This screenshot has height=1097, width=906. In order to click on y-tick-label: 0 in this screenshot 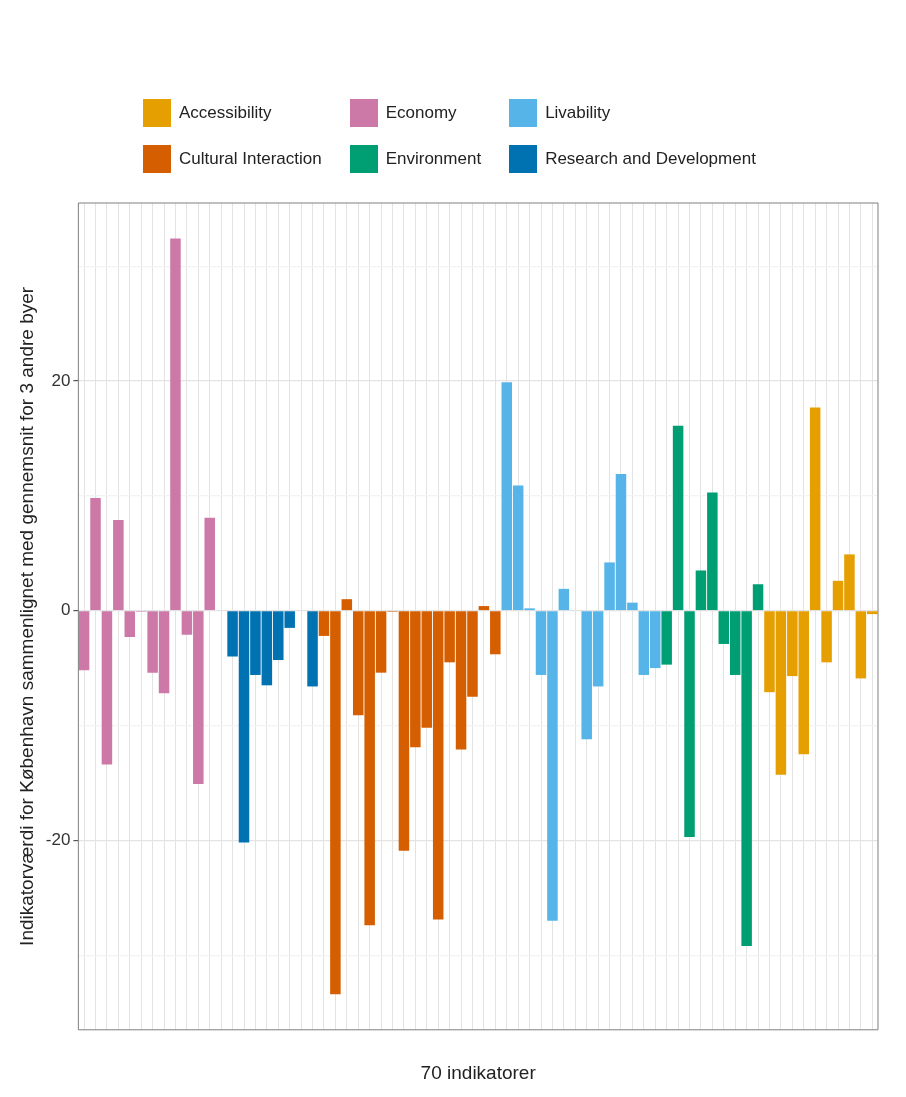, I will do `click(65, 610)`.